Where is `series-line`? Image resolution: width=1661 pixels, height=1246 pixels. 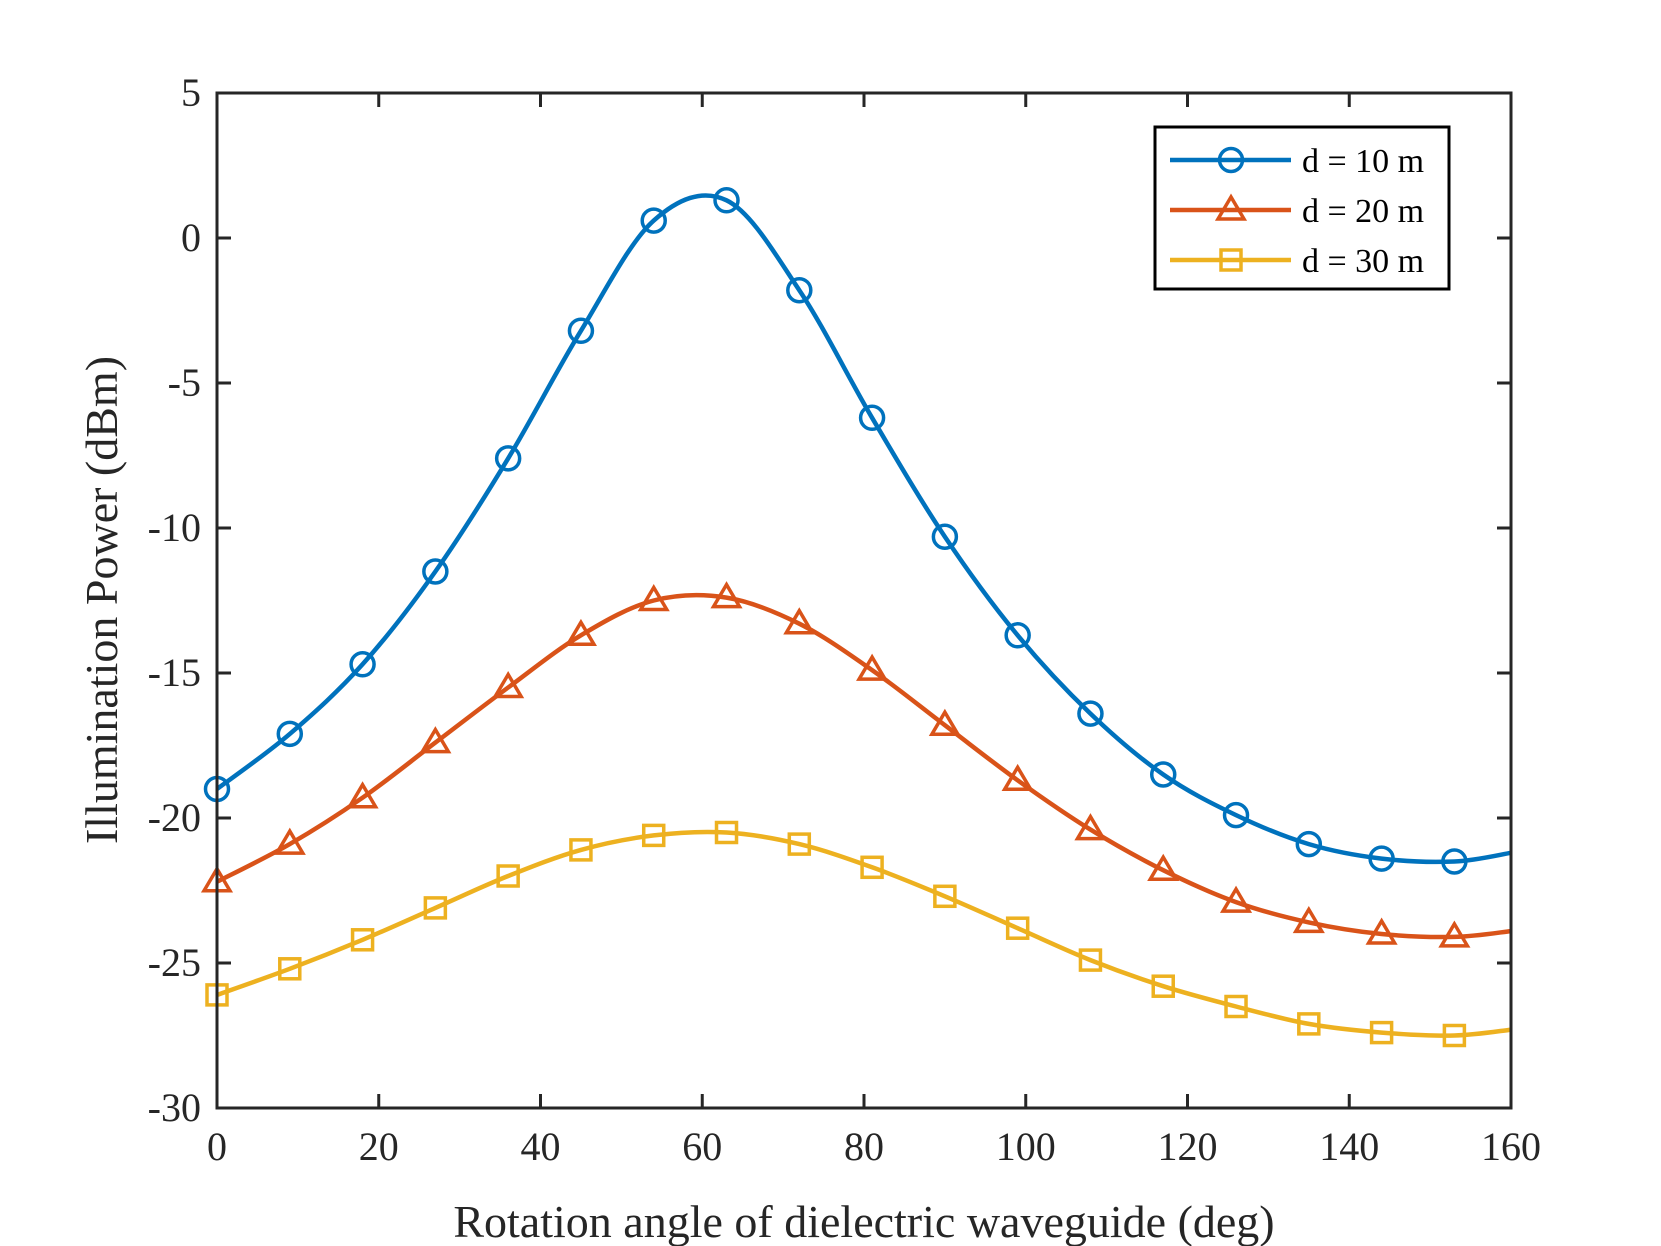 series-line is located at coordinates (864, 933).